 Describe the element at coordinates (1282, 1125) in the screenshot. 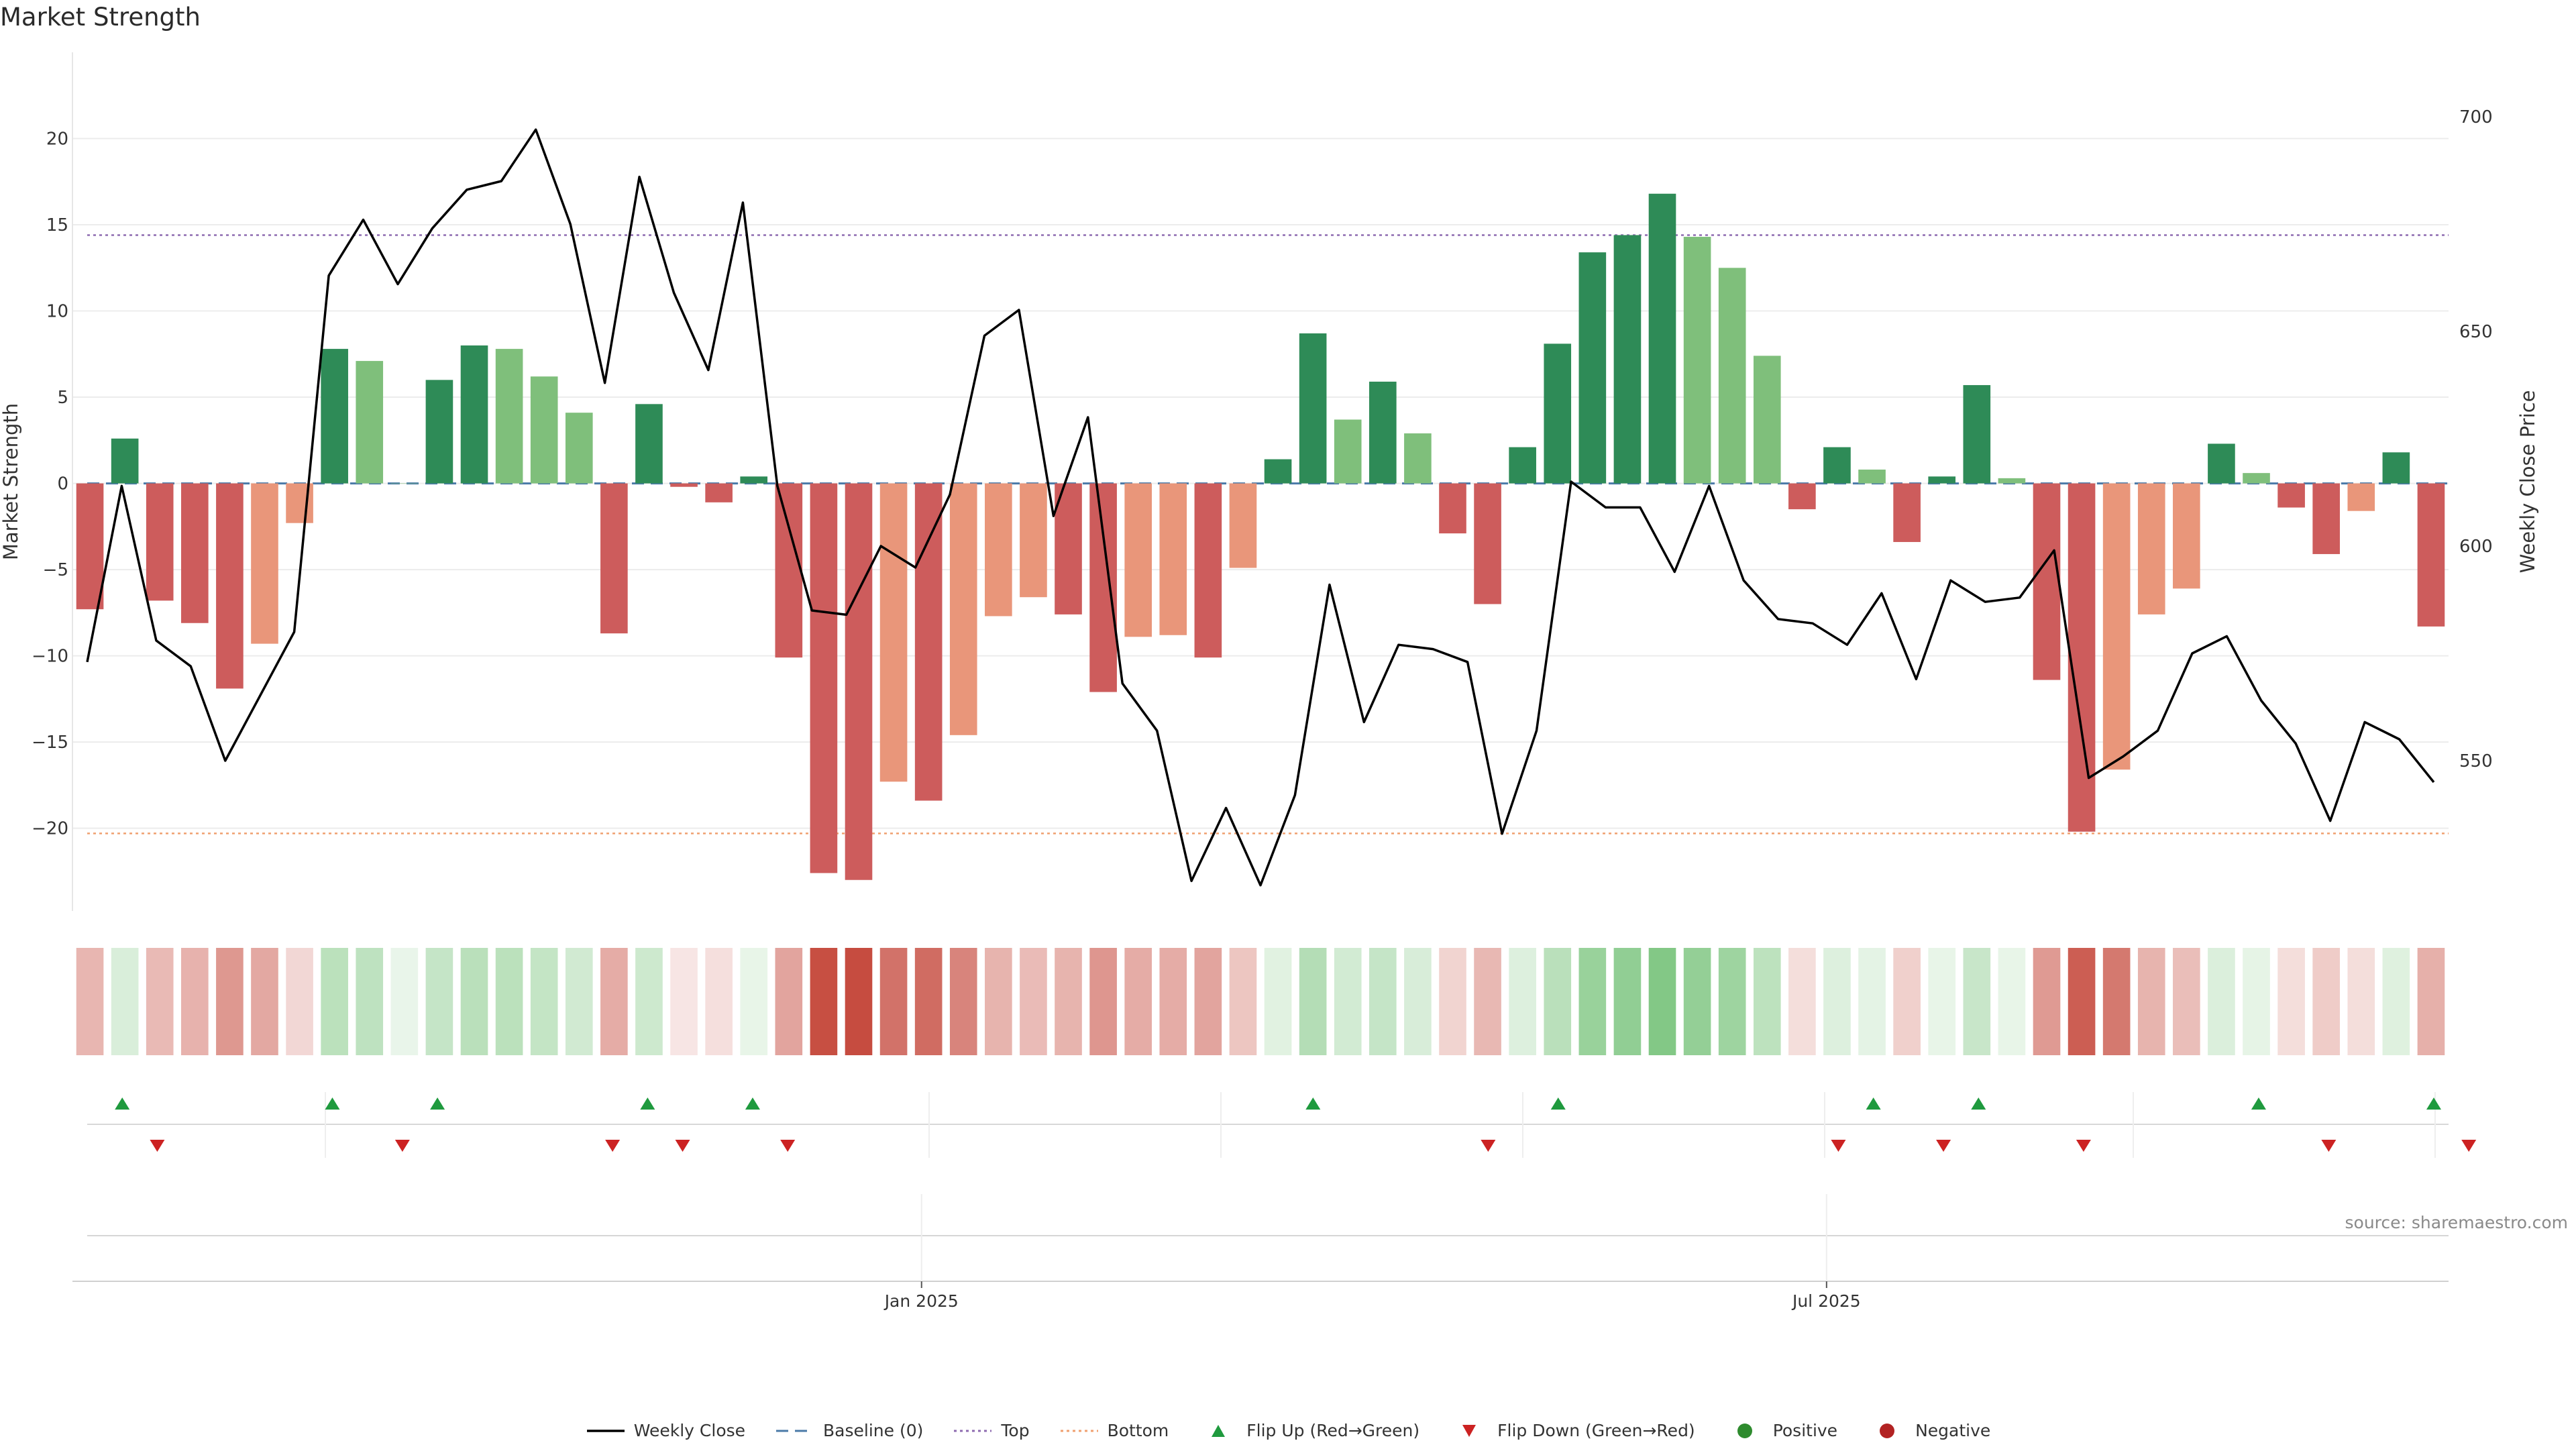

I see `flip-markers-panel` at that location.